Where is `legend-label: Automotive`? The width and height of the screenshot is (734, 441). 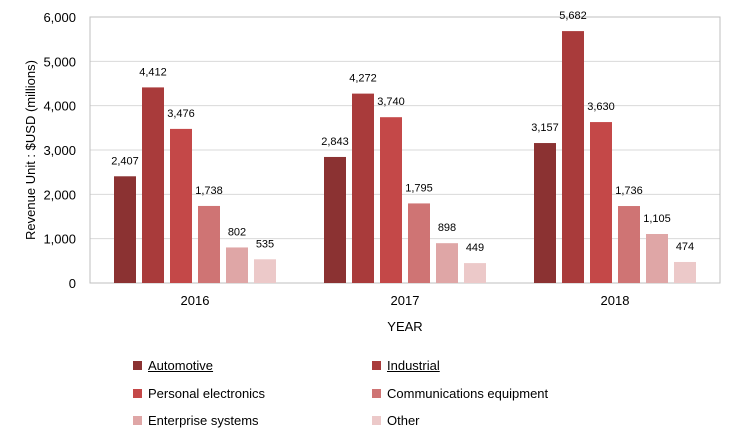 legend-label: Automotive is located at coordinates (181, 365).